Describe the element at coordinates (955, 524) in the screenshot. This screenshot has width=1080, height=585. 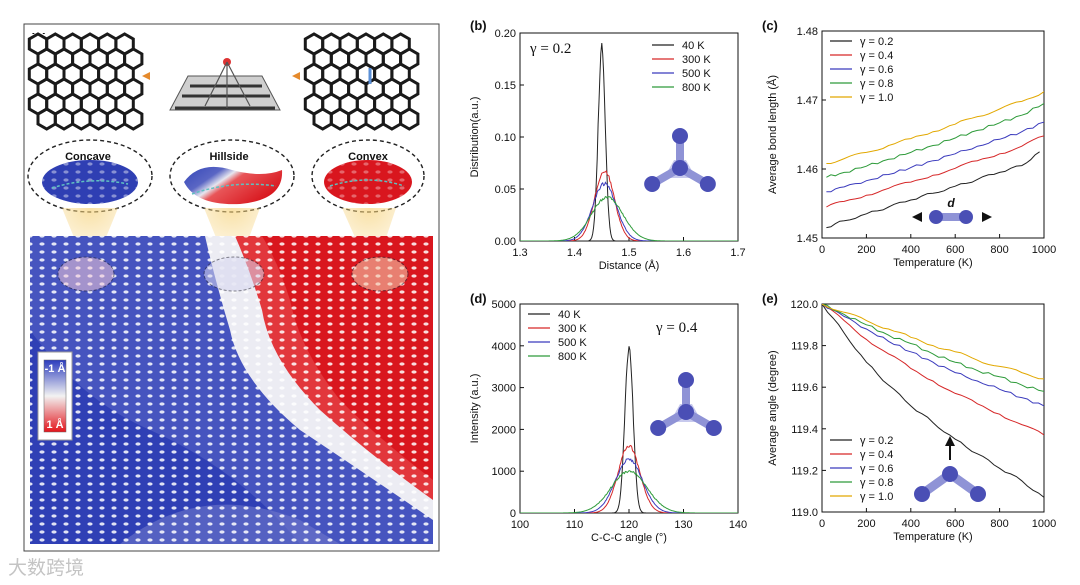
I see `x-tick-label: 600` at that location.